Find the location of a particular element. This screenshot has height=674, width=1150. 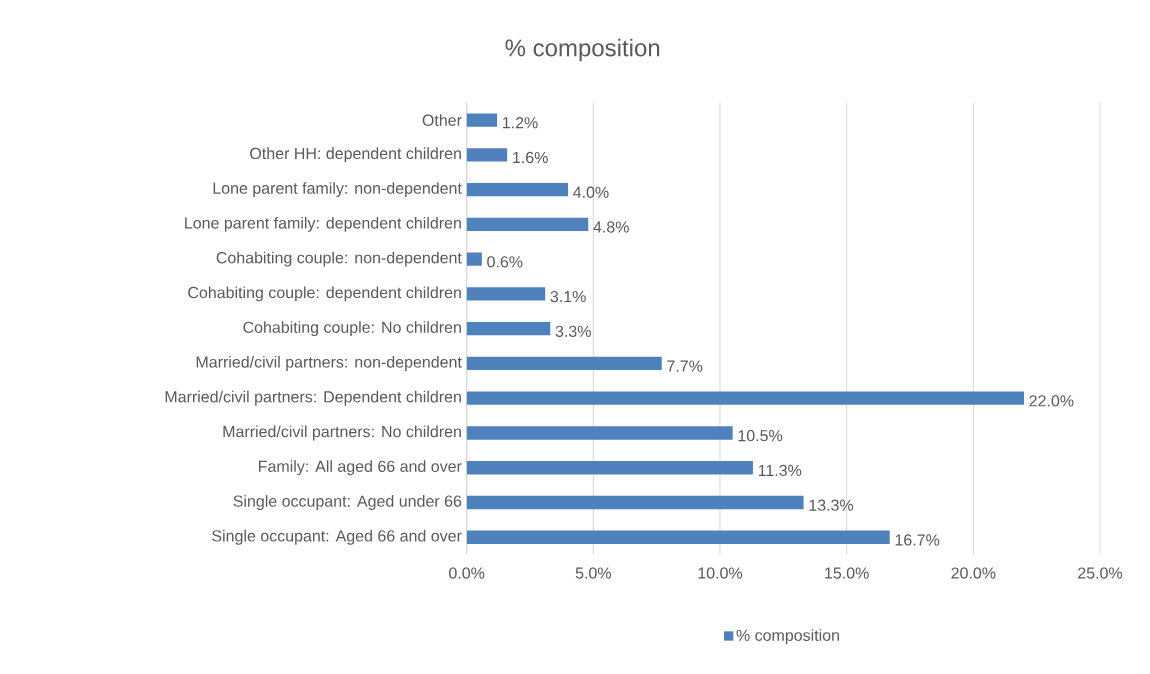

data-label: 3.3% is located at coordinates (573, 331).